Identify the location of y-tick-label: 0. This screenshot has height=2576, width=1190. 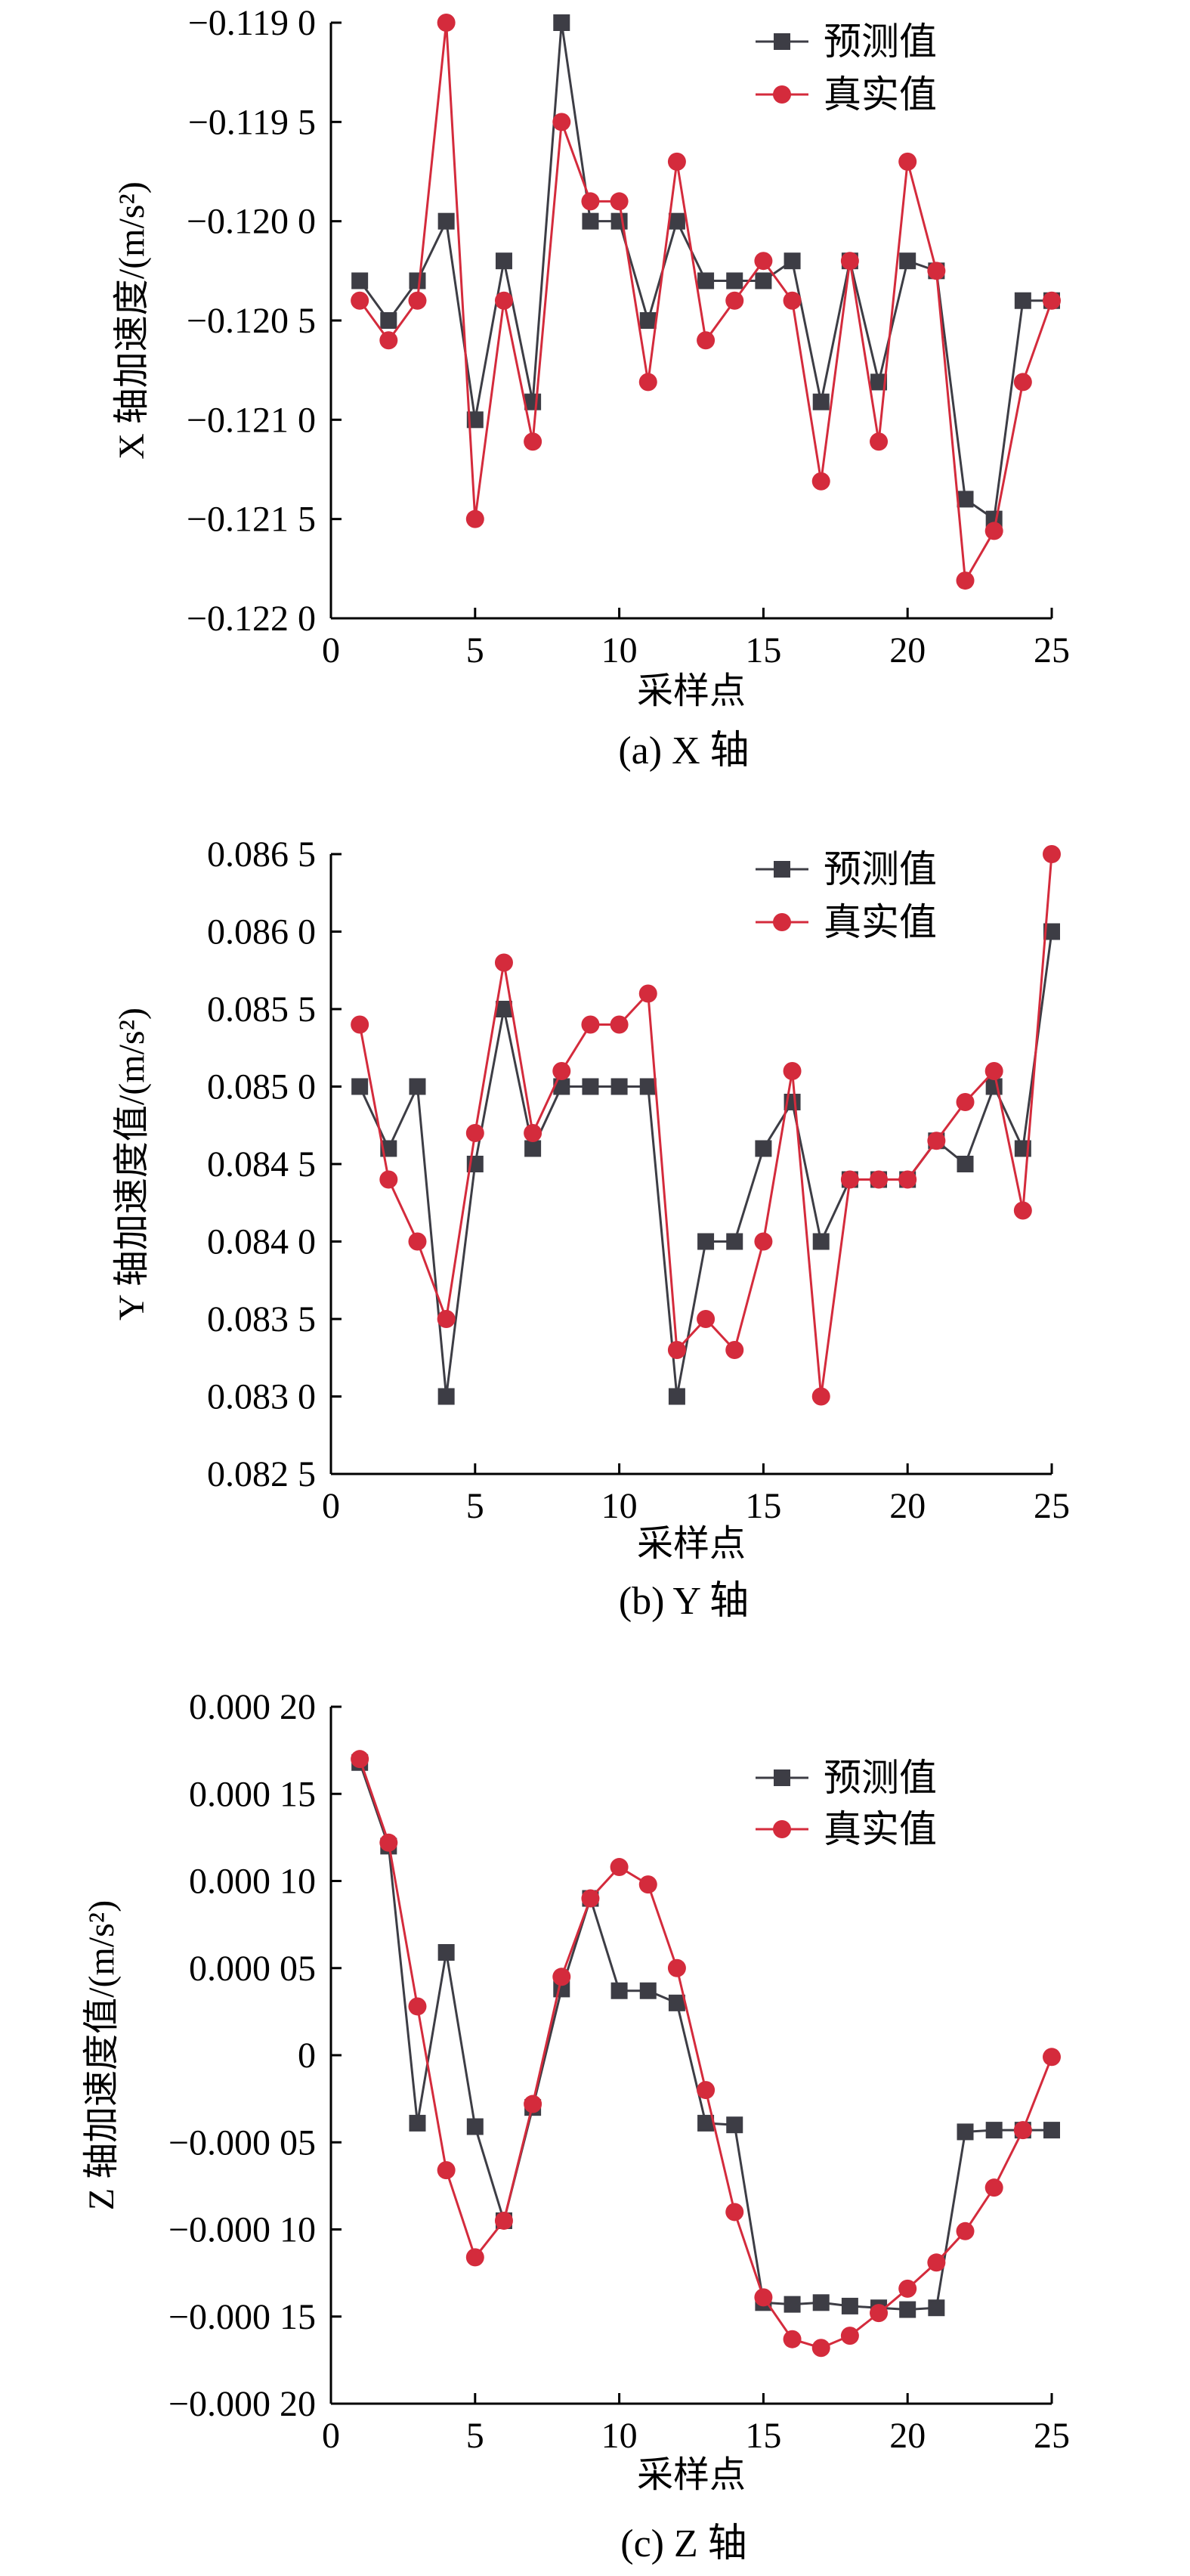
(307, 2056).